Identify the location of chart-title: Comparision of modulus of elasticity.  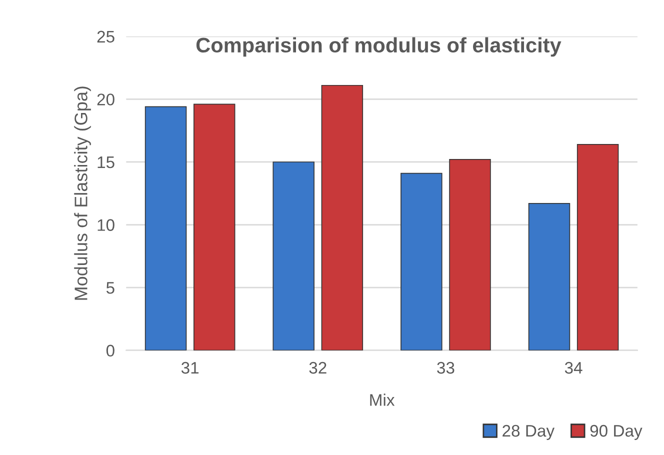
(379, 47).